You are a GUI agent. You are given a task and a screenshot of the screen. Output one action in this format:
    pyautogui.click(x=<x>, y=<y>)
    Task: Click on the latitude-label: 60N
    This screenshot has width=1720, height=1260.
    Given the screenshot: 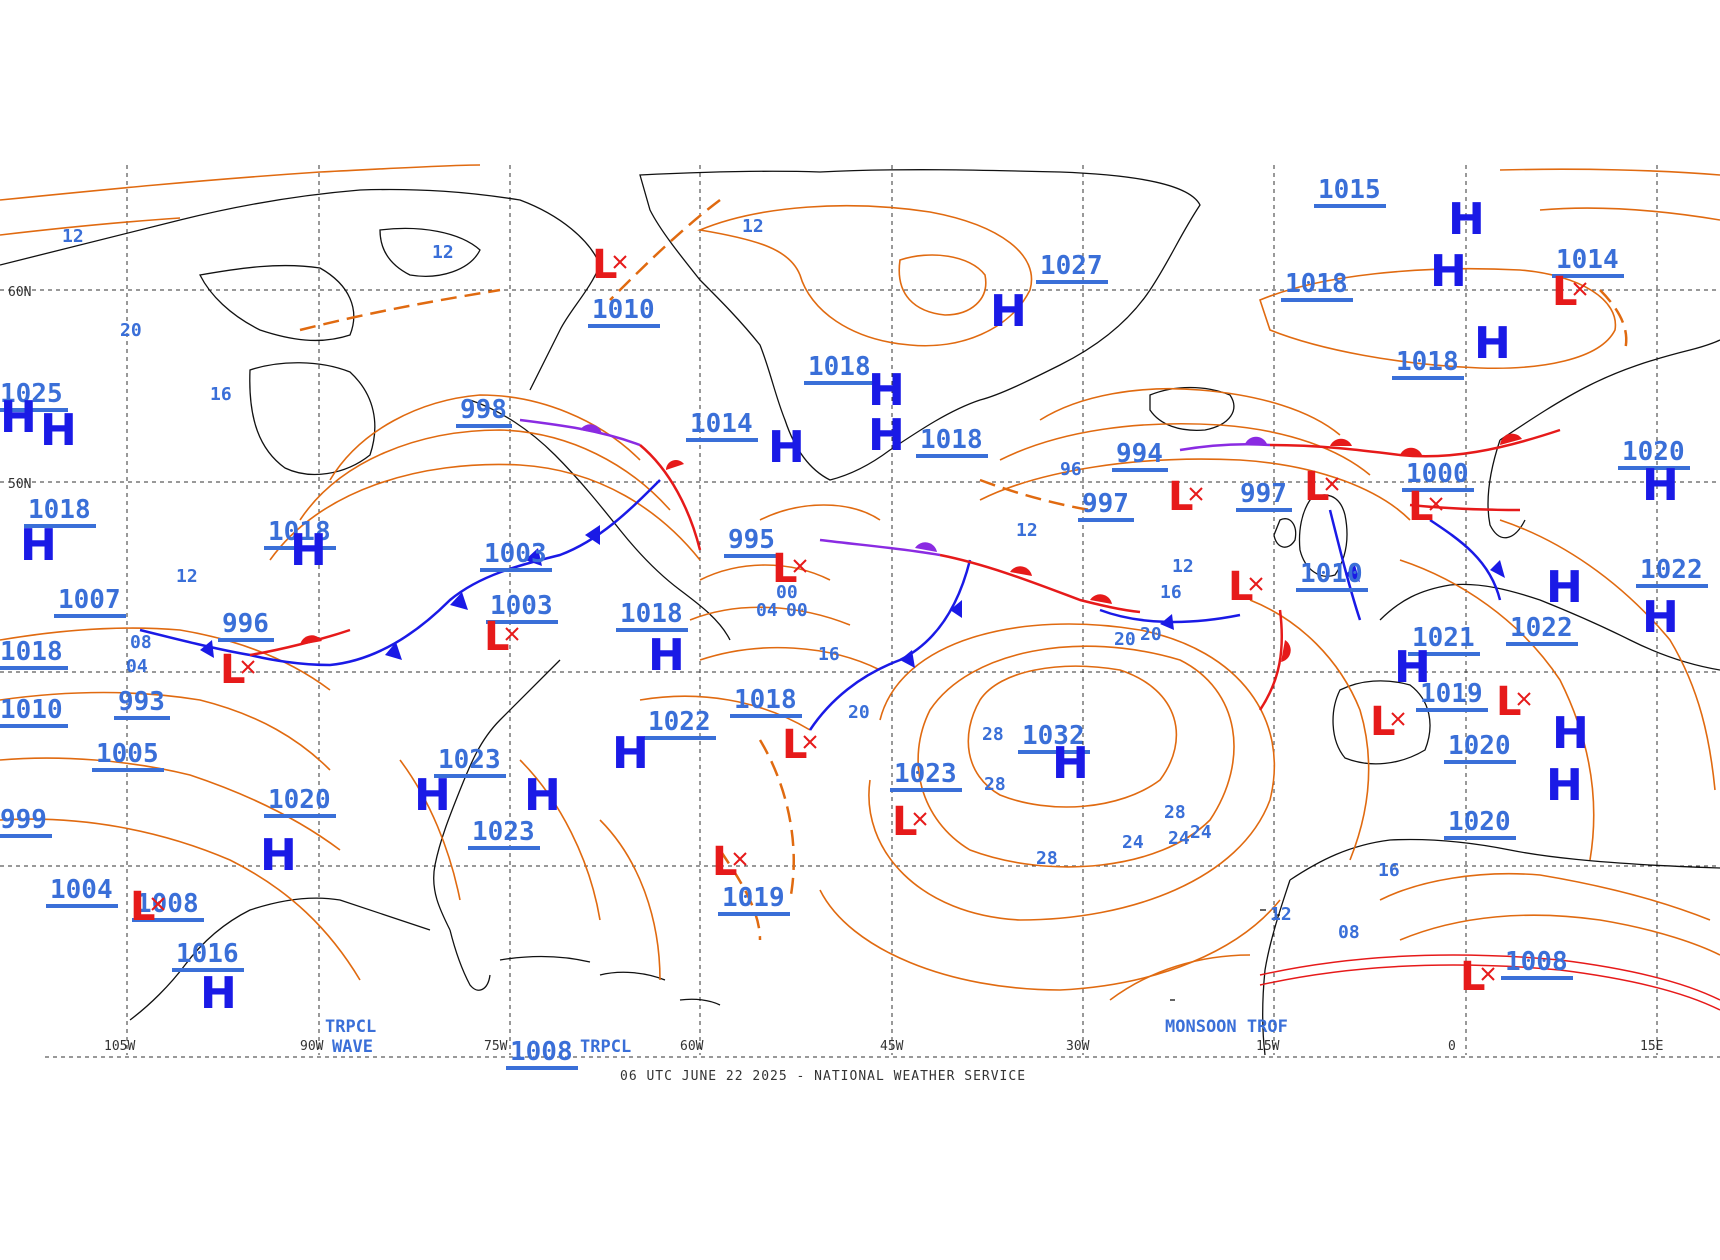 What is the action you would take?
    pyautogui.click(x=19, y=292)
    